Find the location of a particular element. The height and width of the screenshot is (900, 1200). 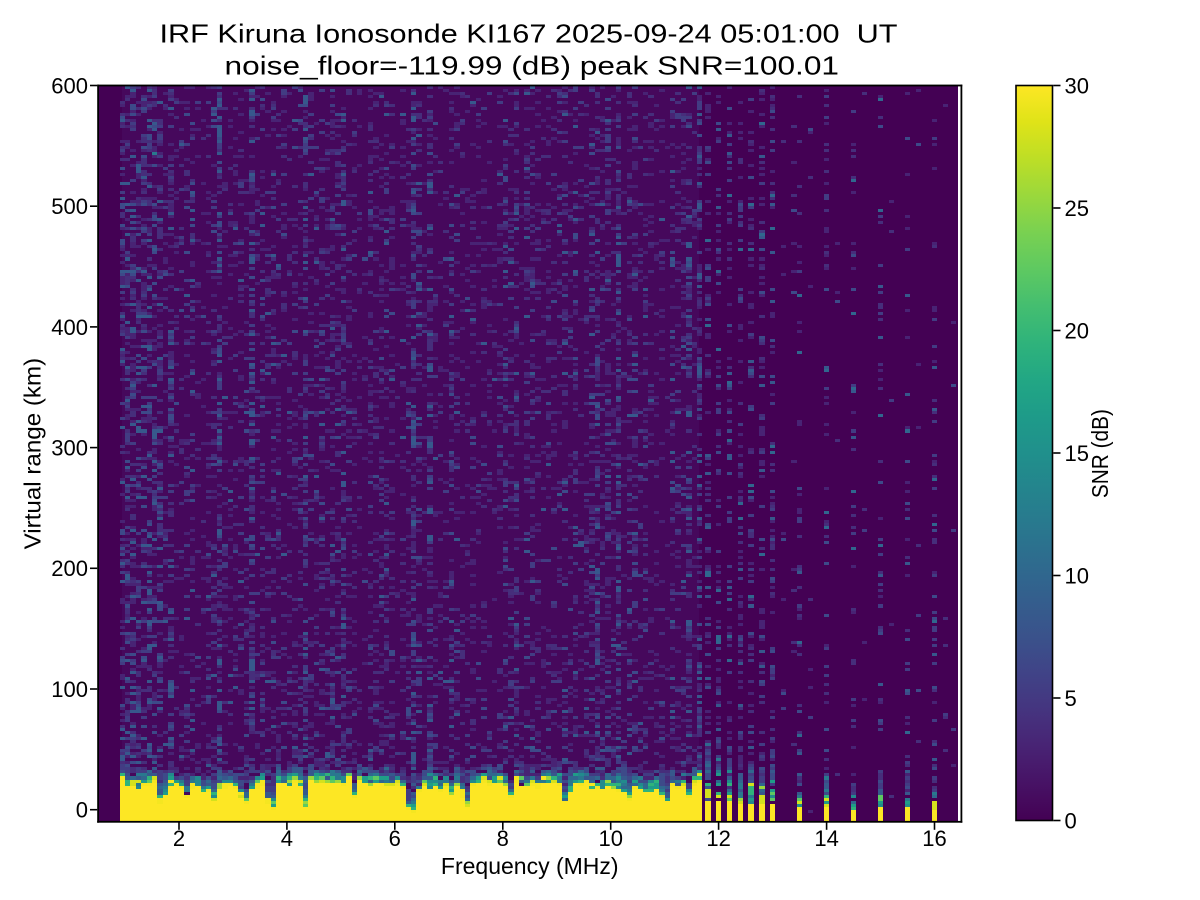

svg-text: 20 is located at coordinates (1077, 330).